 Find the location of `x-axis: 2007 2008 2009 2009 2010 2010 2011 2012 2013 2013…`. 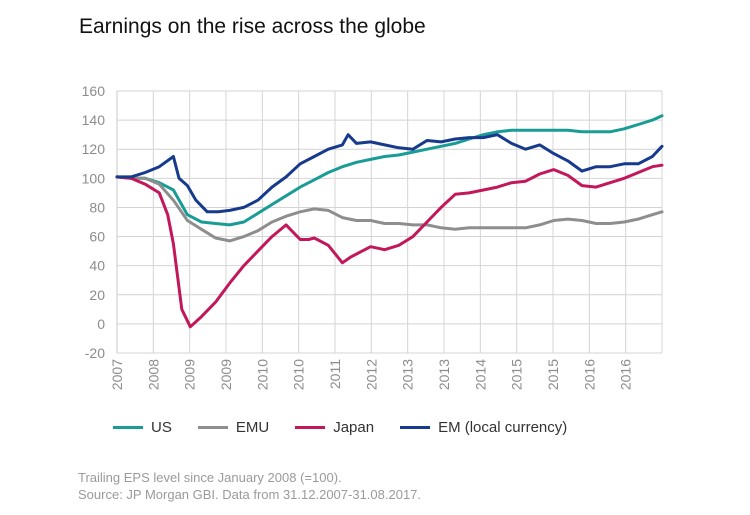

x-axis: 2007 2008 2009 2009 2010 2010 2011 2012 2013 2013… is located at coordinates (371, 374).